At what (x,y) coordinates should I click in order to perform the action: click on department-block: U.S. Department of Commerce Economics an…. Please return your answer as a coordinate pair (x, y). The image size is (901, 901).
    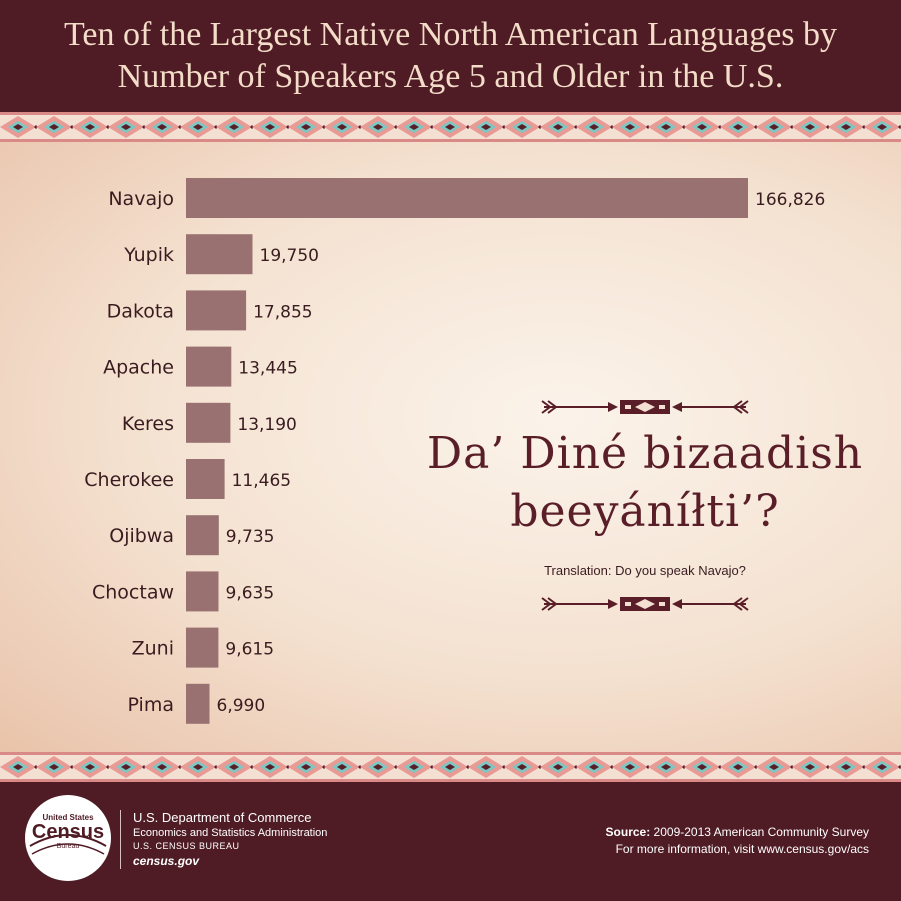
    Looking at the image, I should click on (223, 839).